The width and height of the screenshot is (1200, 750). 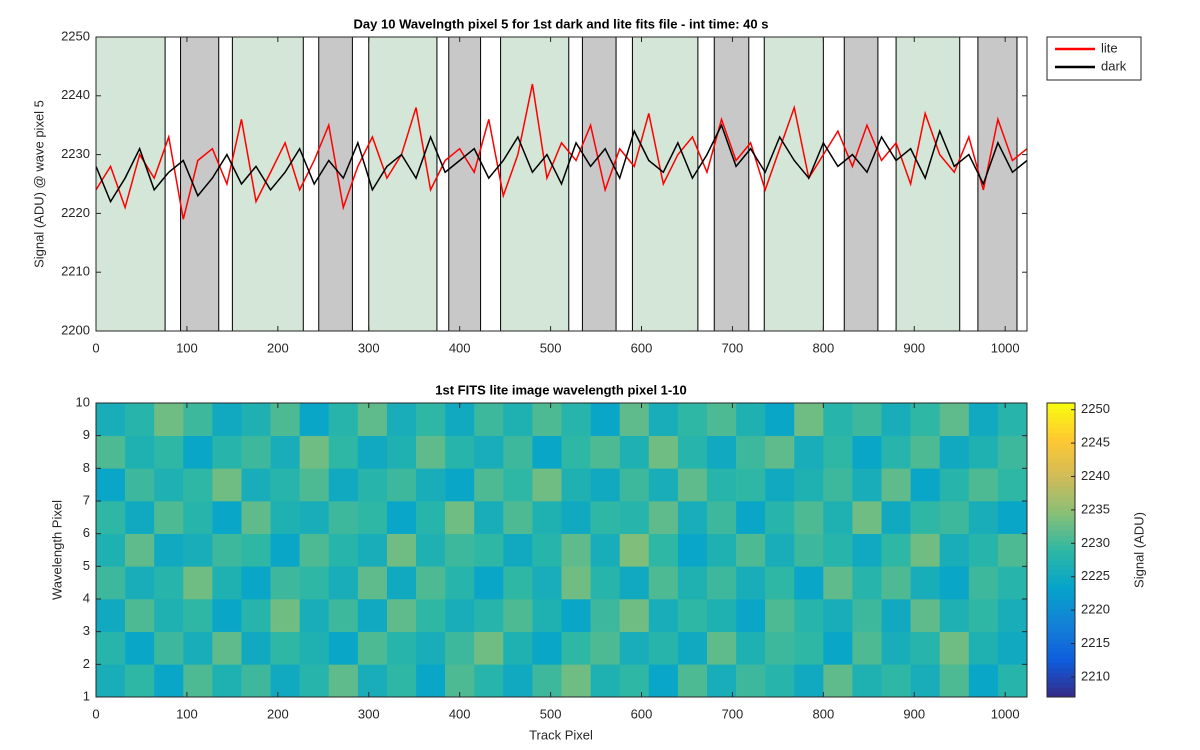 I want to click on line-series, so click(x=561, y=151).